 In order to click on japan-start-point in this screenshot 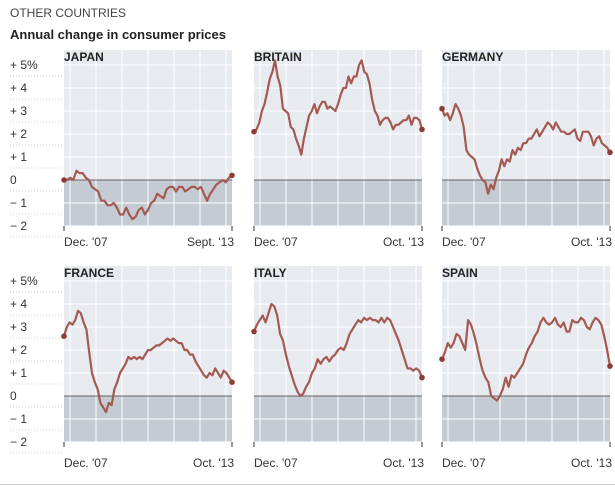, I will do `click(64, 180)`.